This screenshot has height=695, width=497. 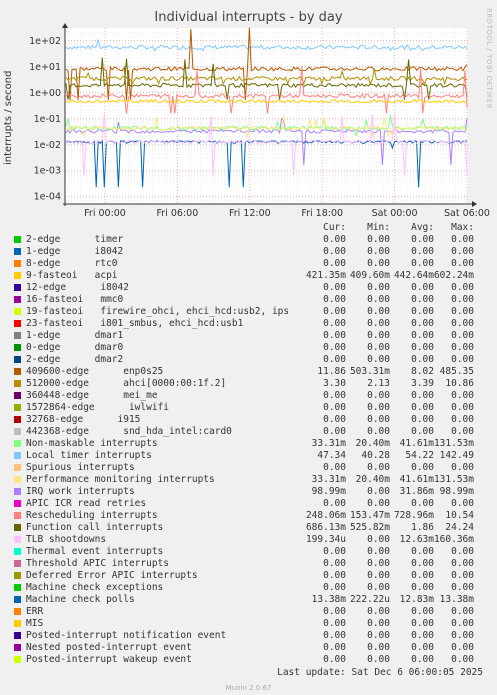 What do you see at coordinates (328, 599) in the screenshot?
I see `legend-cur: 13.38m` at bounding box center [328, 599].